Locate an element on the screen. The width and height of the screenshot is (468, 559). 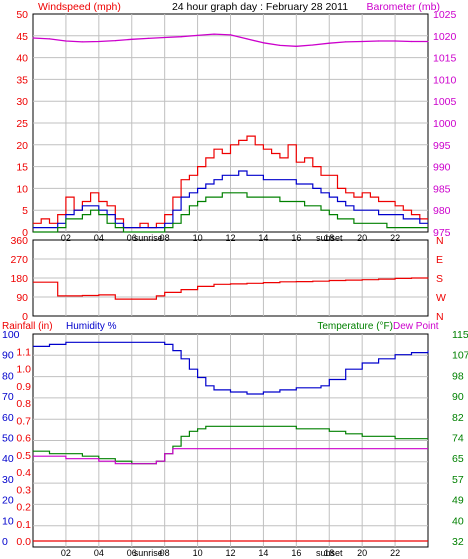
series-direction is located at coordinates (231, 288).